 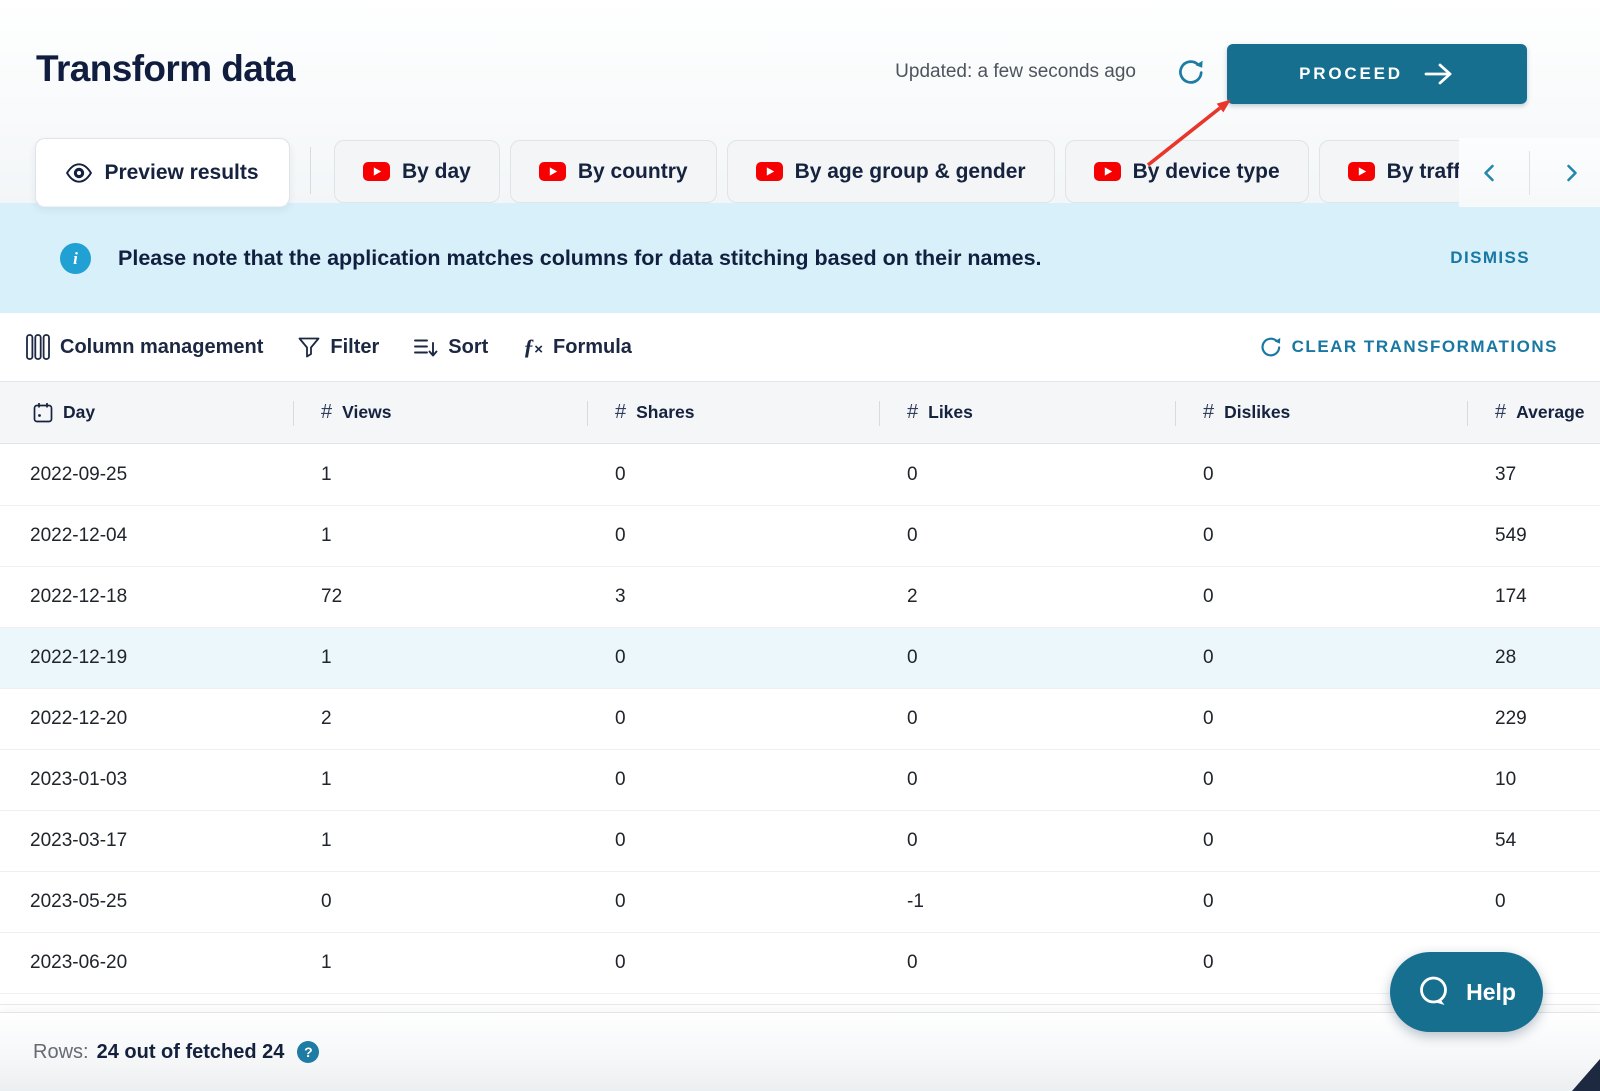 What do you see at coordinates (162, 346) in the screenshot?
I see `column-management-label: Column management` at bounding box center [162, 346].